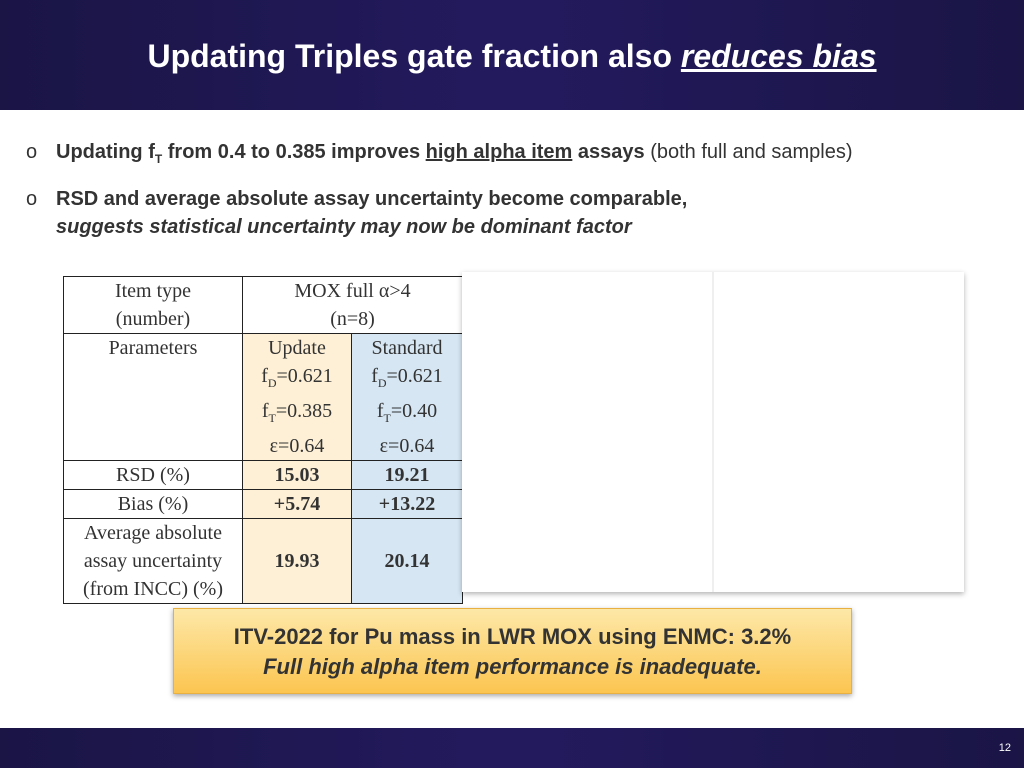  Describe the element at coordinates (407, 475) in the screenshot. I see `rsd-standard: 19.21` at that location.